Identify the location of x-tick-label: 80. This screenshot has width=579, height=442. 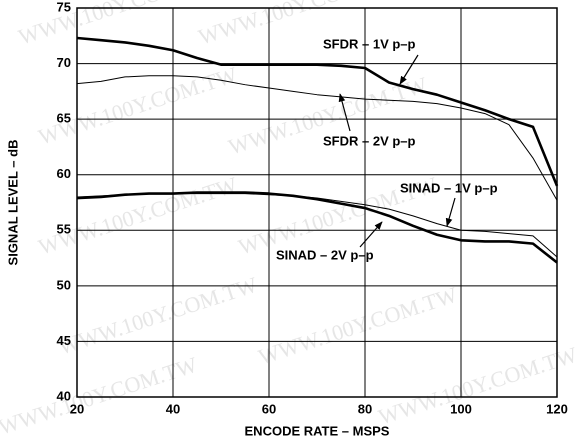
(365, 408).